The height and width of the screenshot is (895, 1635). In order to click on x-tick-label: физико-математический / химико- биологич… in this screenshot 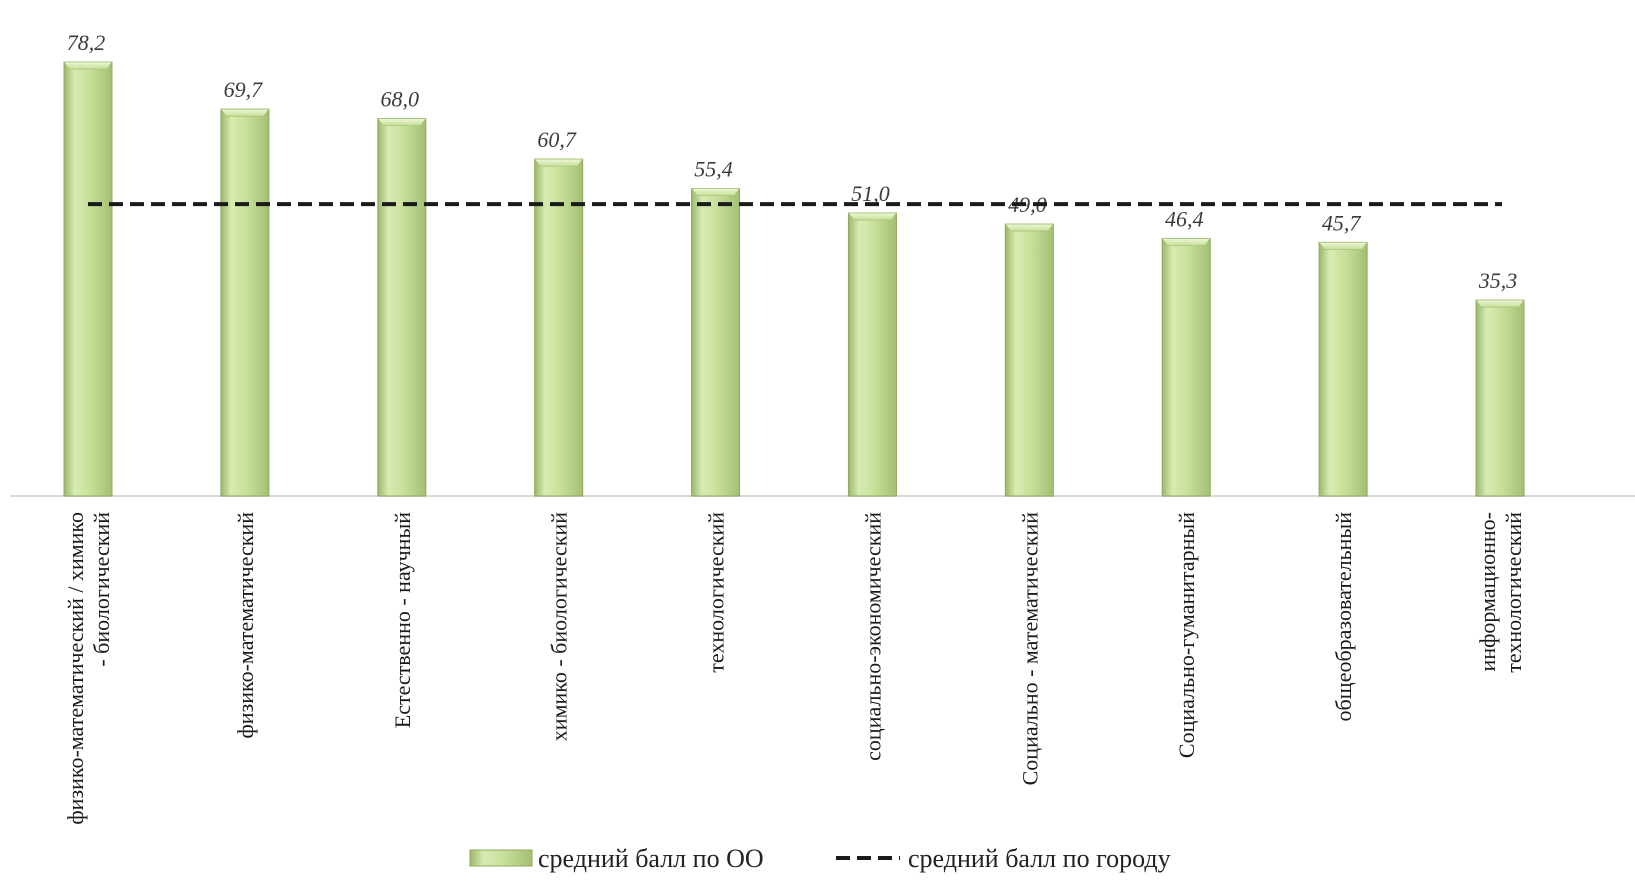, I will do `click(88, 668)`.